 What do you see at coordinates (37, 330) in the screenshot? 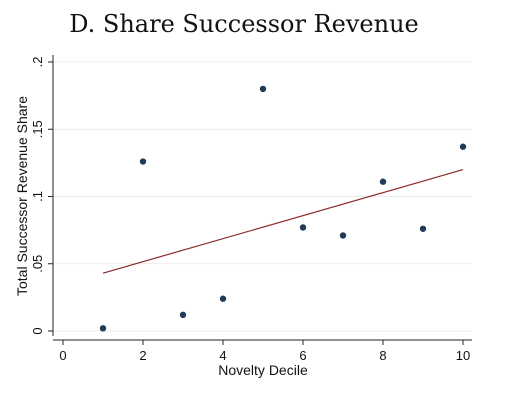
I see `y-tick-label: 0` at bounding box center [37, 330].